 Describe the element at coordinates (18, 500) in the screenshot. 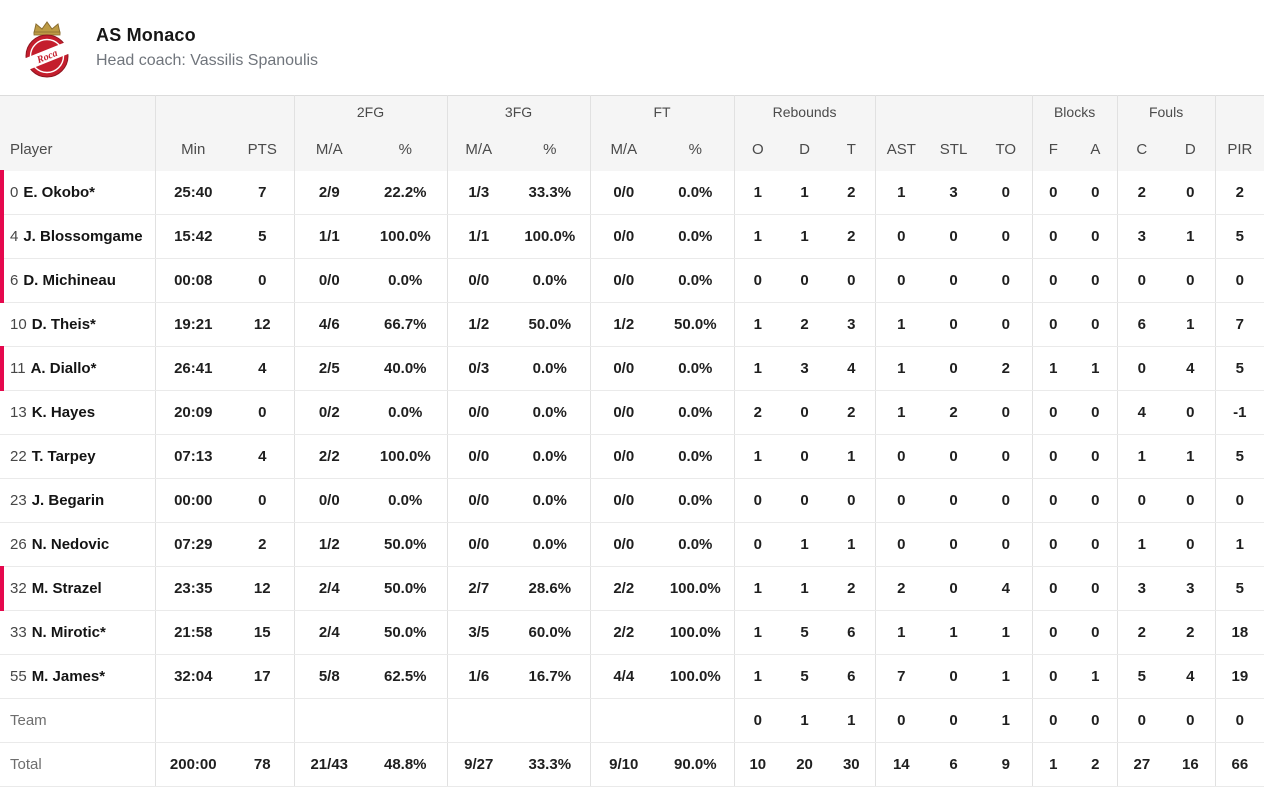

I see `jersey-number: 23` at that location.